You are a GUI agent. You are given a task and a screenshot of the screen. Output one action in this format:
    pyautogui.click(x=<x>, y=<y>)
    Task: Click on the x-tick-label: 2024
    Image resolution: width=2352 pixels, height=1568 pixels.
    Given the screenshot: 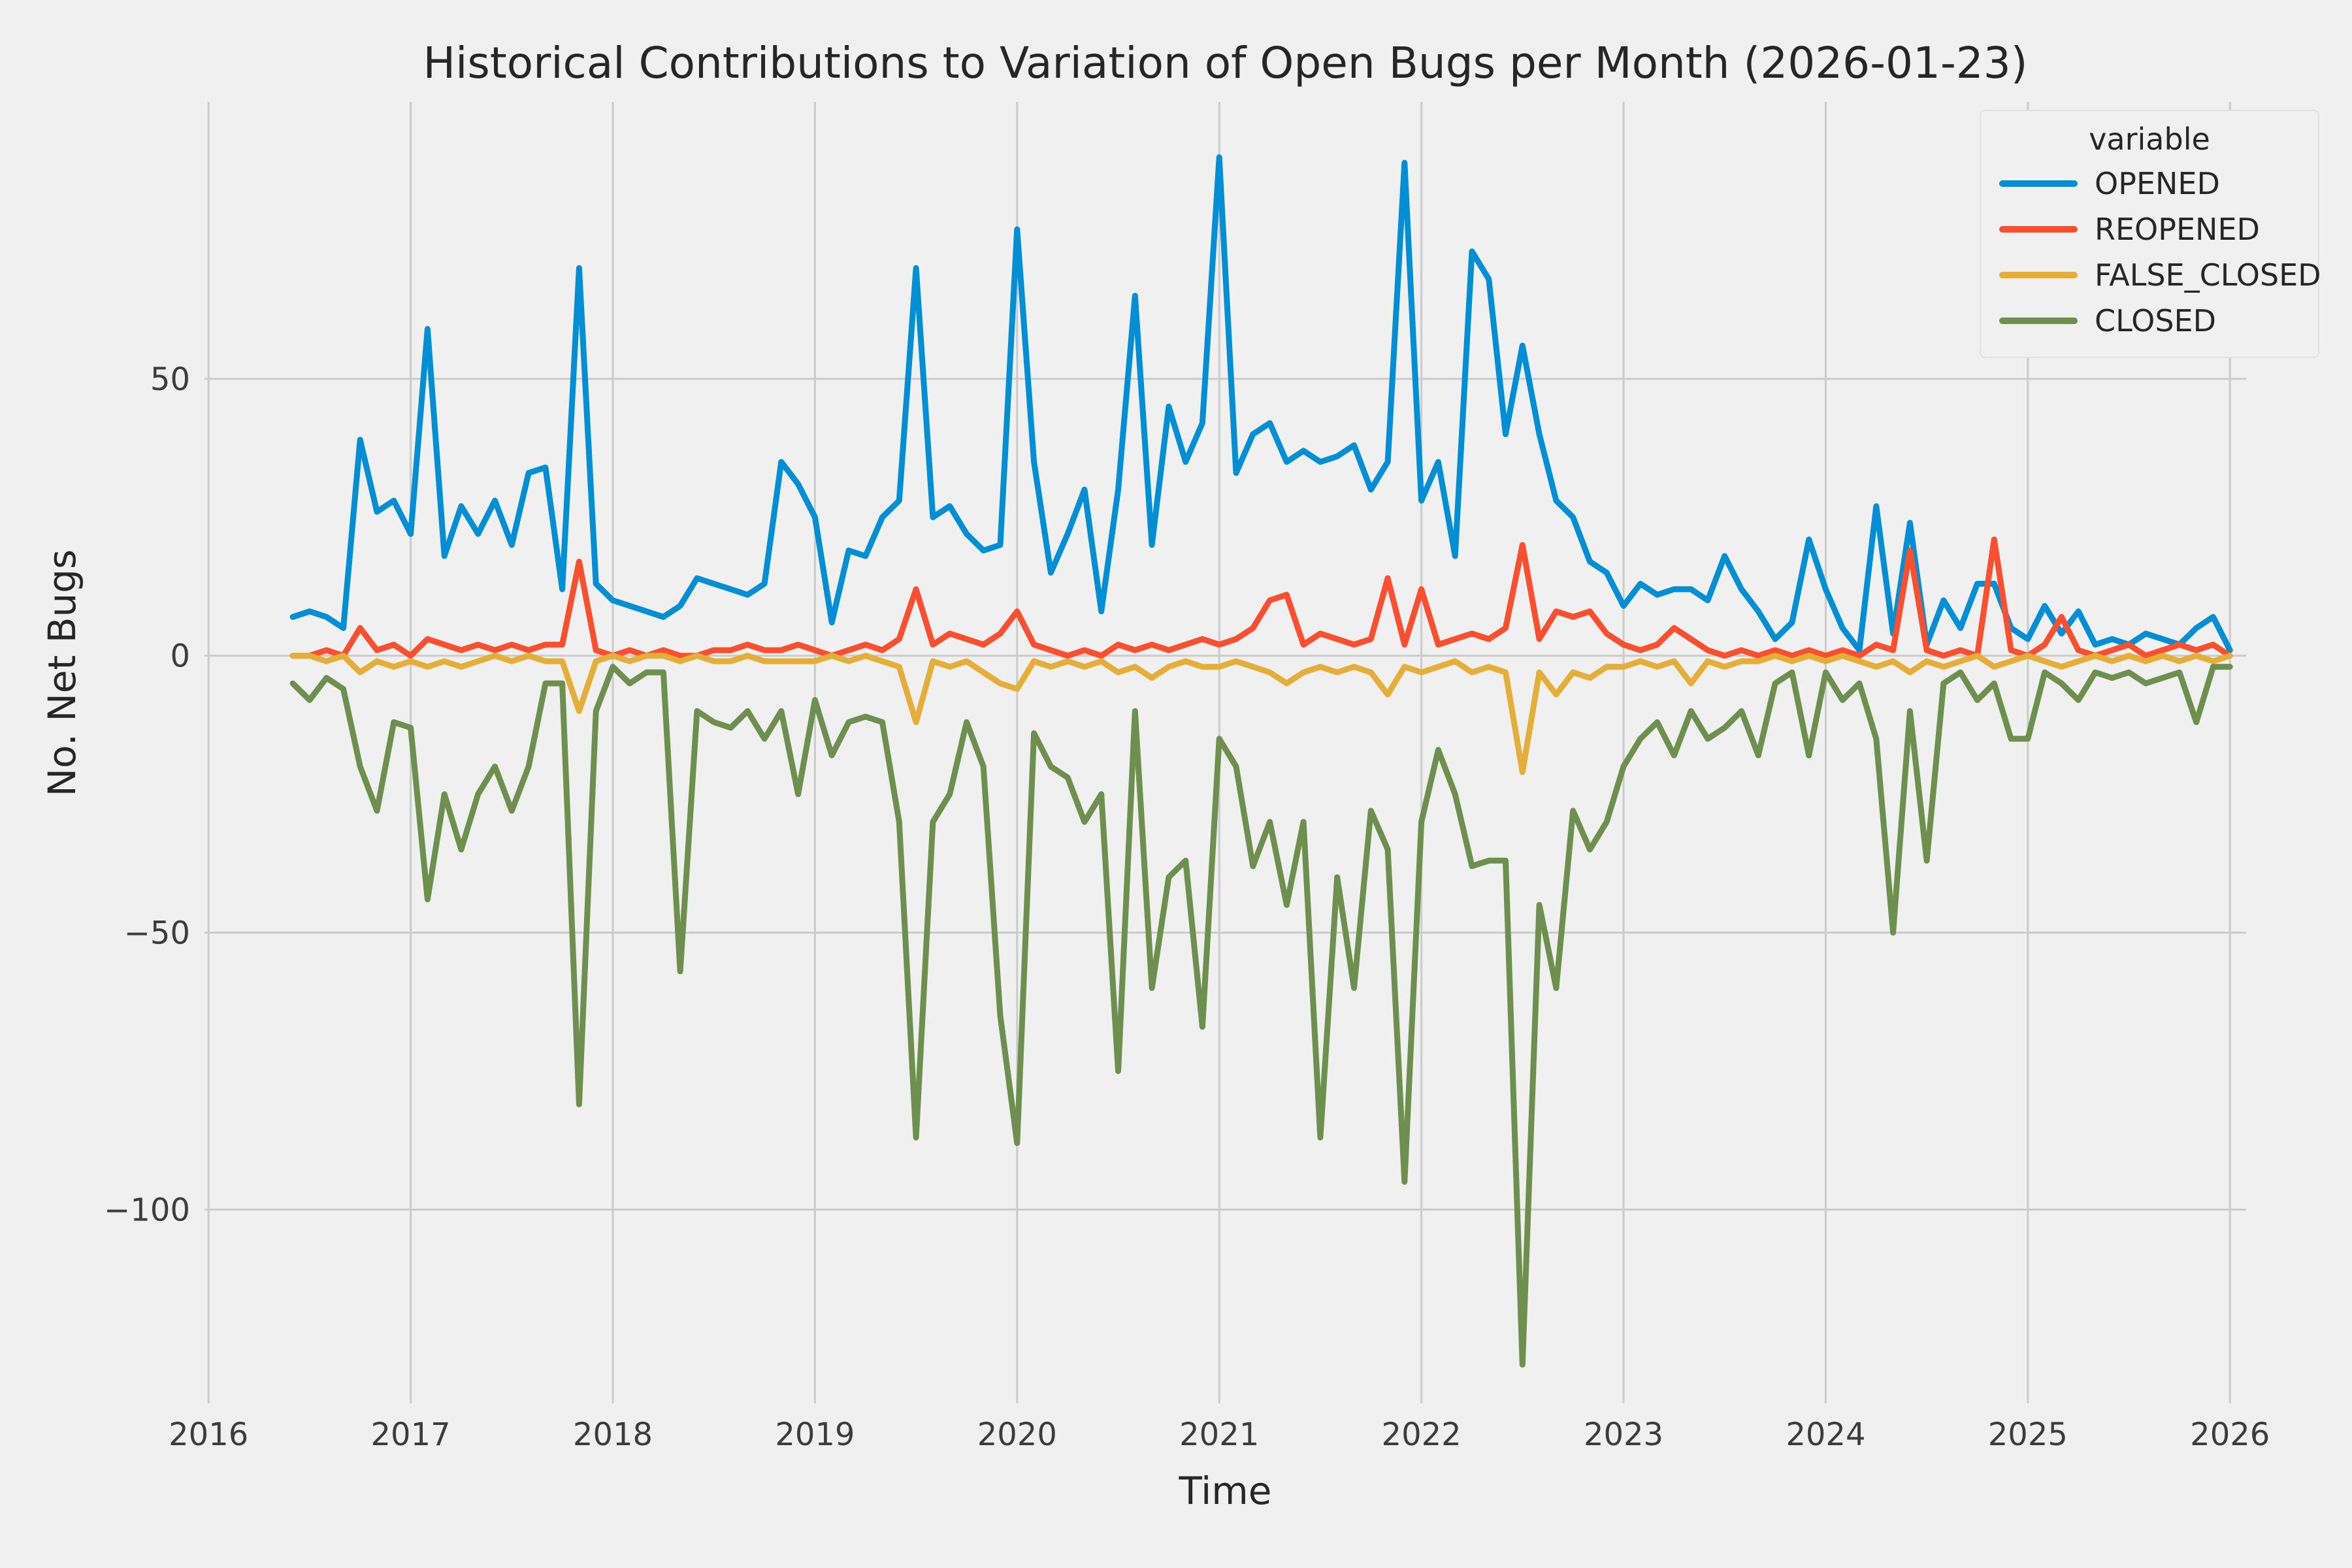 What is the action you would take?
    pyautogui.click(x=1825, y=1434)
    